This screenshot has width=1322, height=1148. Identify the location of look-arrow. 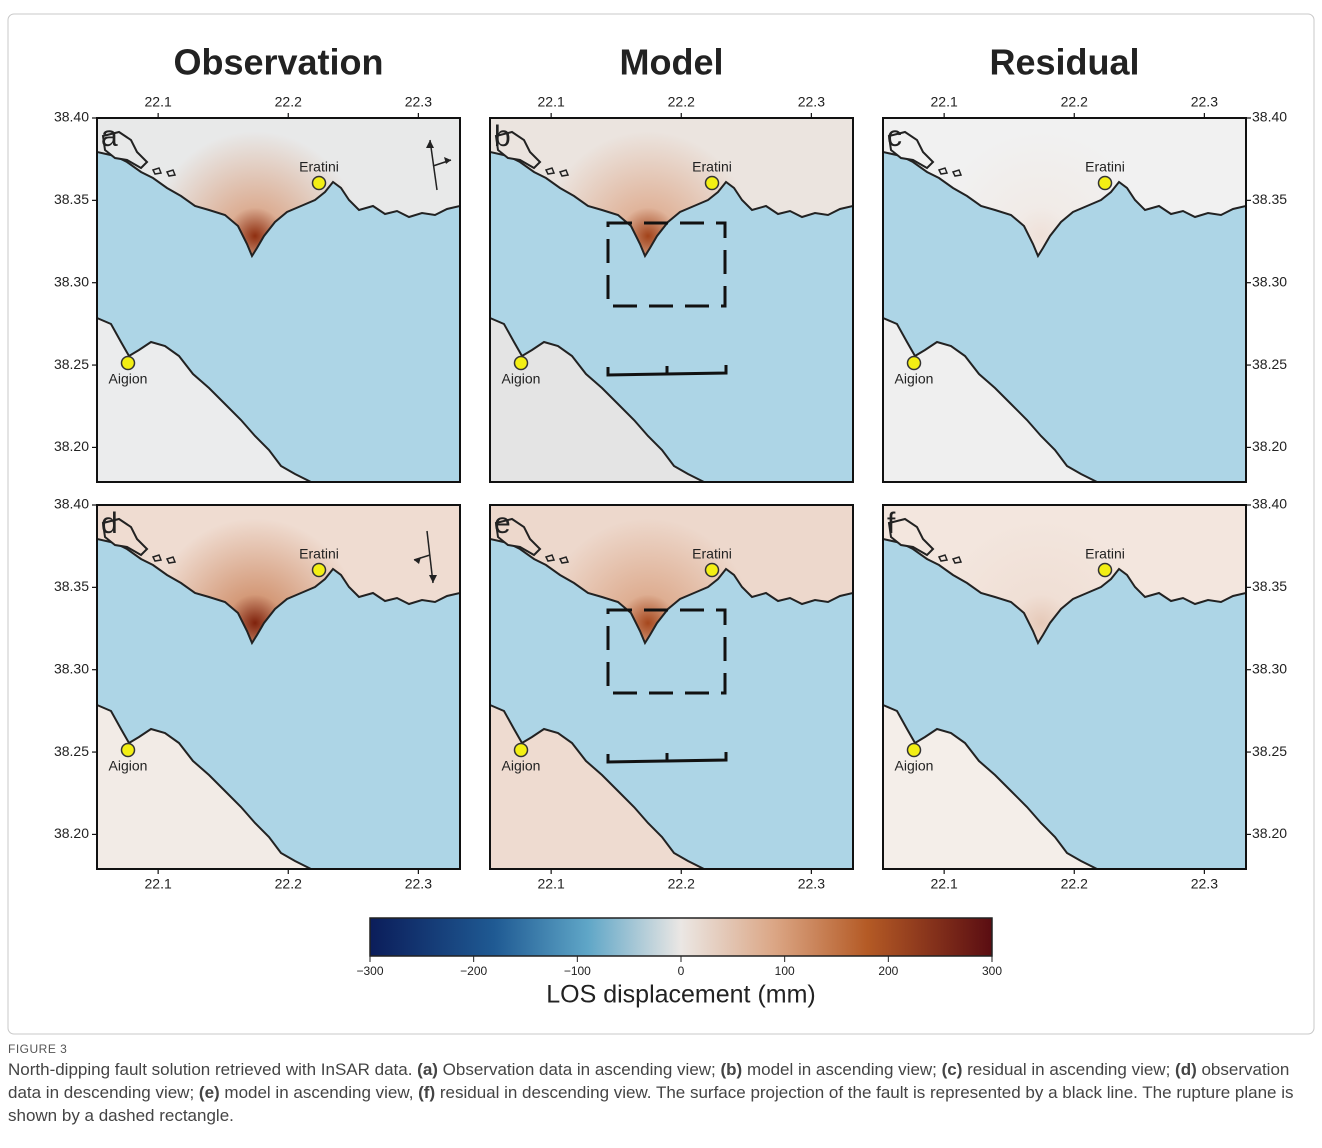
(433, 165).